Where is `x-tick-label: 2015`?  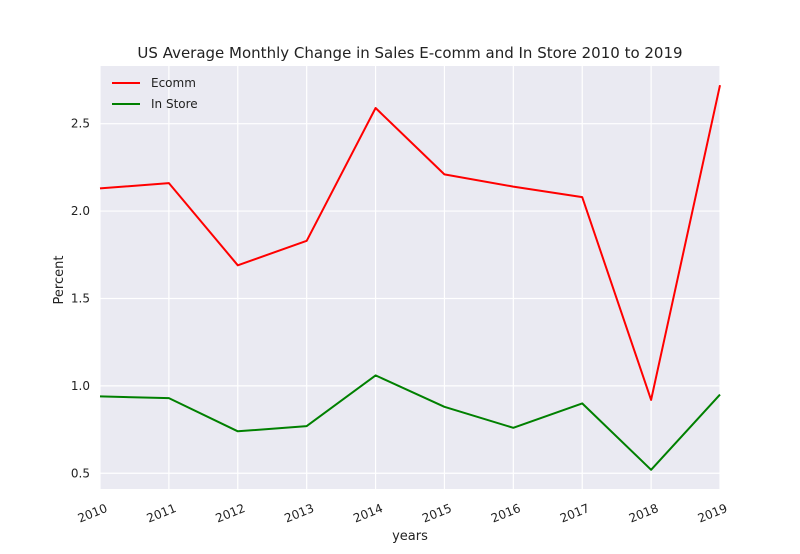 x-tick-label: 2015 is located at coordinates (437, 513).